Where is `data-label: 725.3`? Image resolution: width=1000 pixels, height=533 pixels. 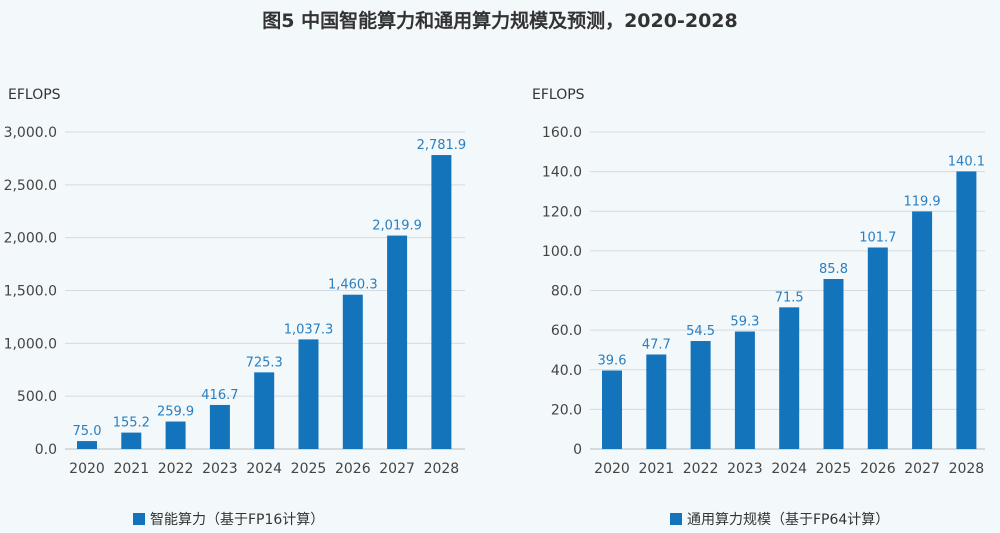 data-label: 725.3 is located at coordinates (264, 362).